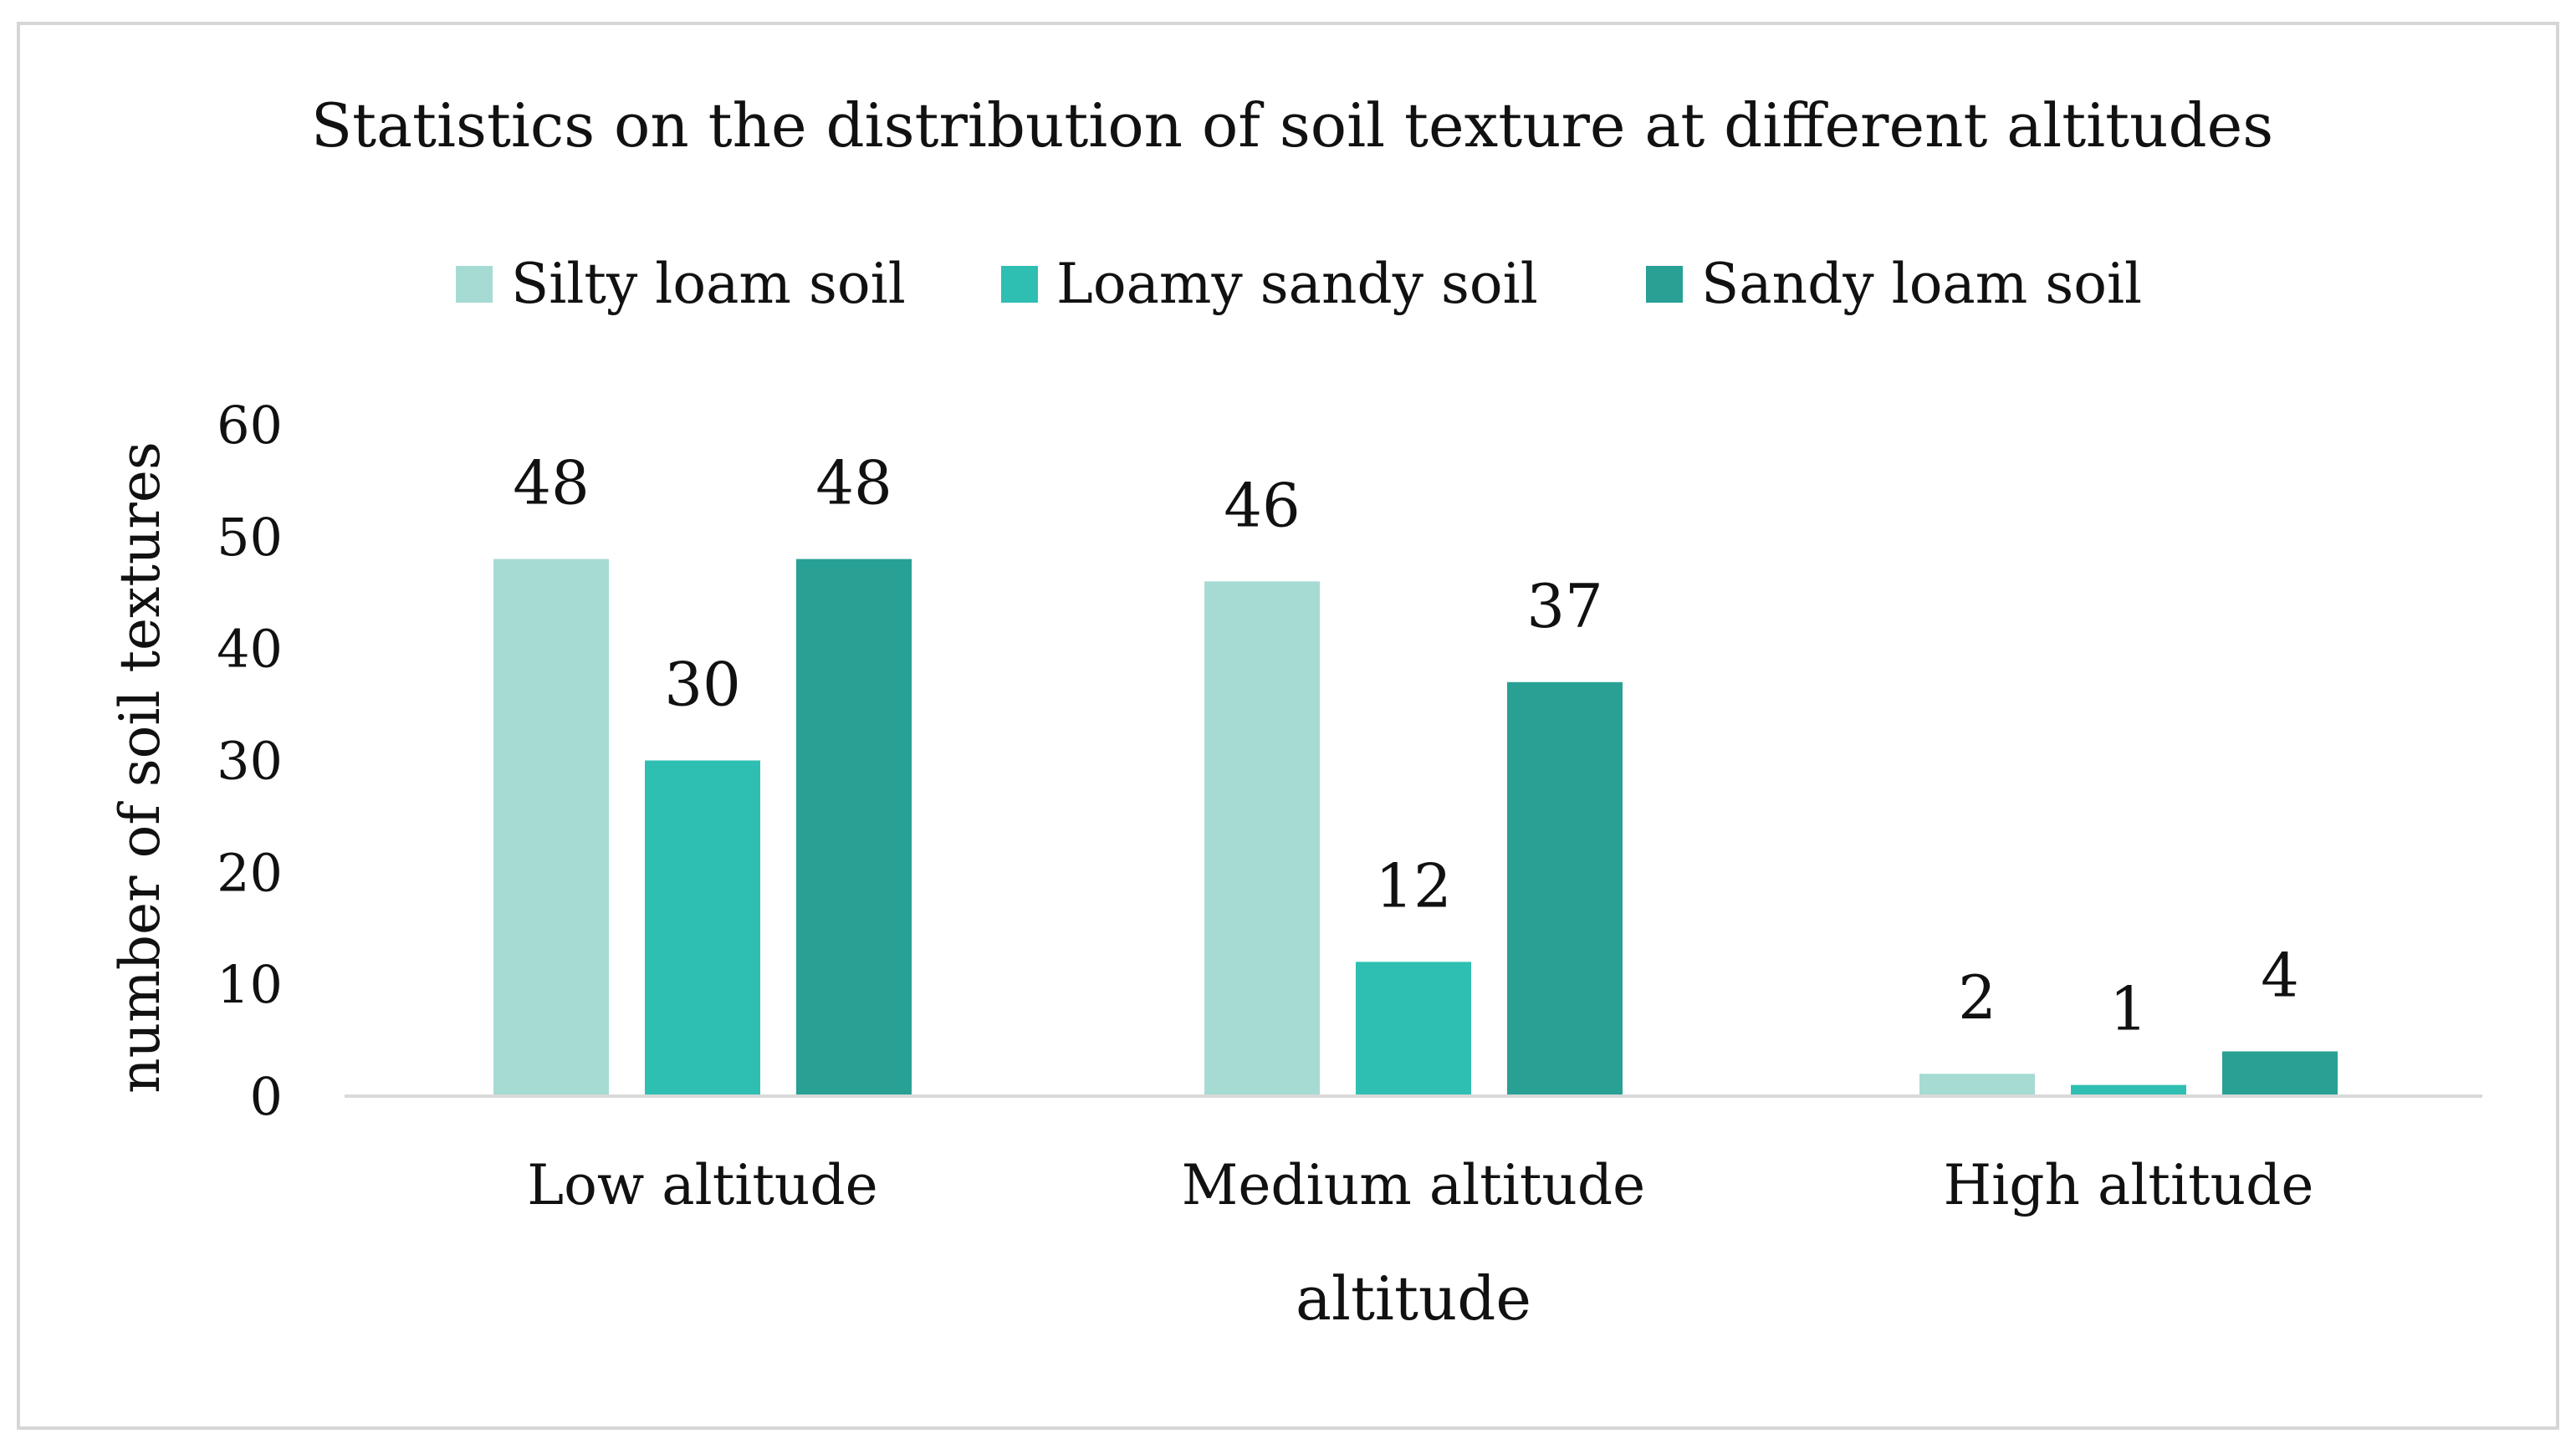 The height and width of the screenshot is (1449, 2576). What do you see at coordinates (551, 827) in the screenshot?
I see `bar-silty-loam-soil-low-altitude` at bounding box center [551, 827].